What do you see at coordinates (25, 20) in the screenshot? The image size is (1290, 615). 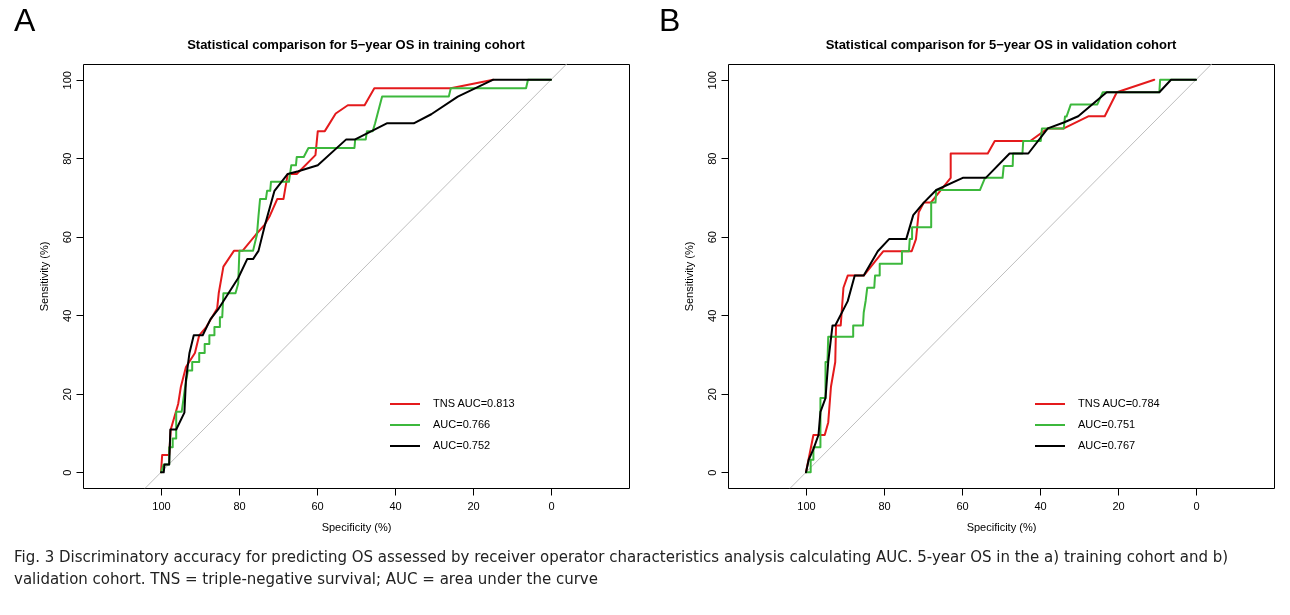 I see `text: A` at bounding box center [25, 20].